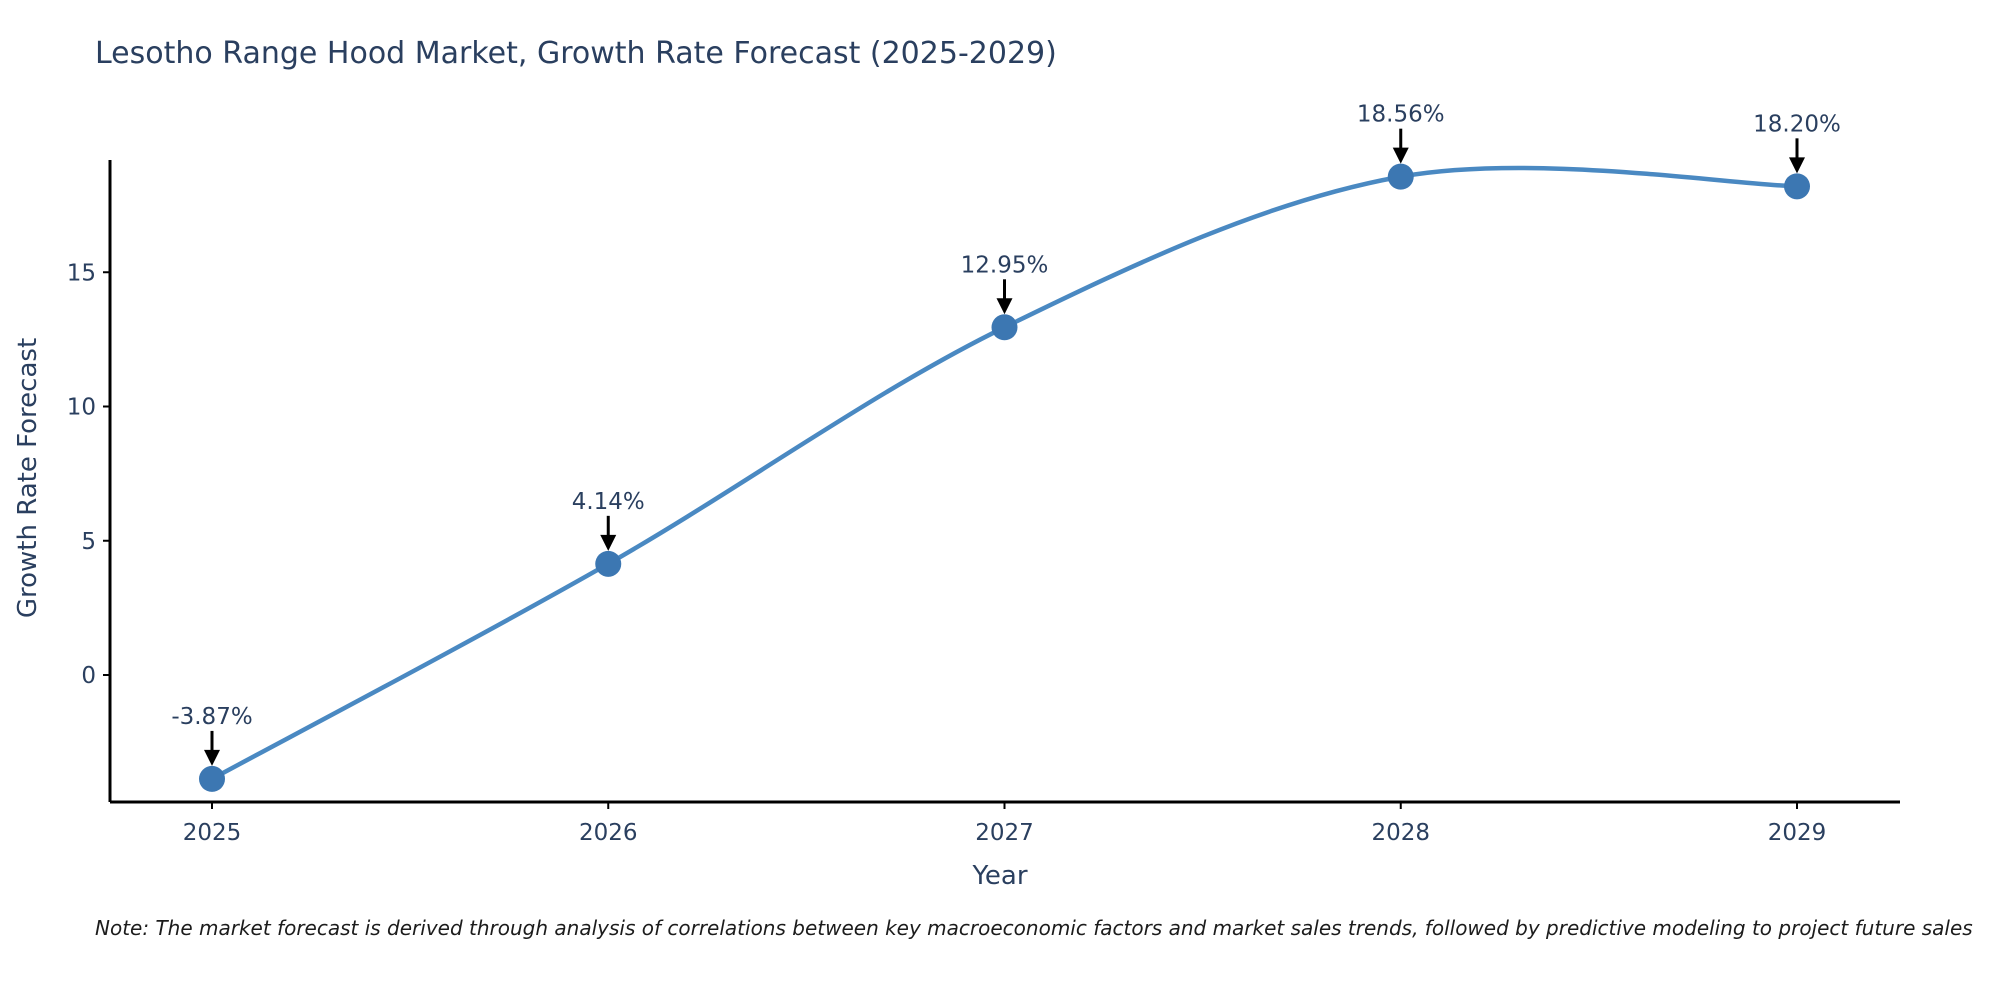  I want to click on x-tick-label: 2025, so click(212, 833).